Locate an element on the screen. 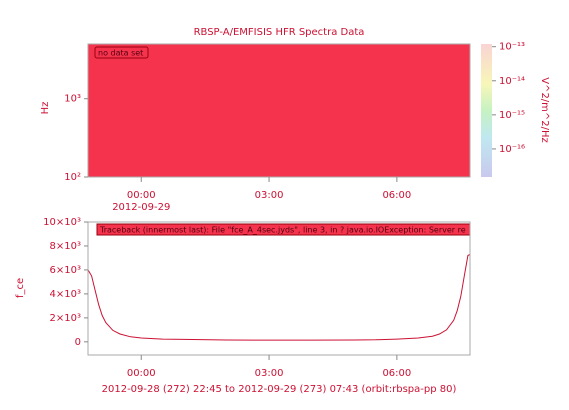 The image size is (569, 410). y-tick-label: 2×10³ is located at coordinates (65, 318).